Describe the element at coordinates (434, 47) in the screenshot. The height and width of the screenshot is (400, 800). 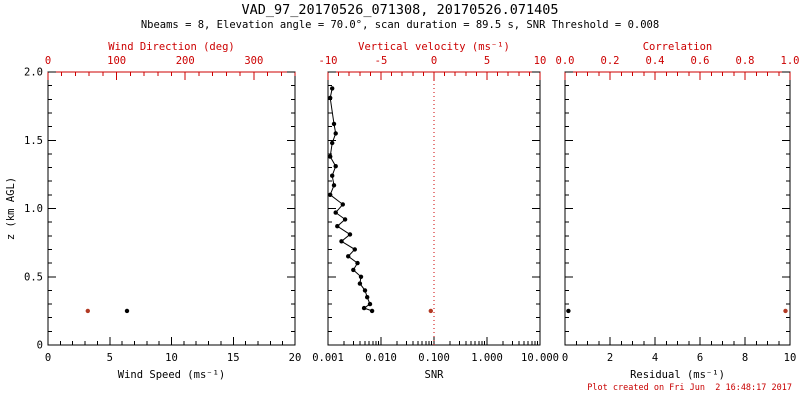
I see `top-axis-label: Vertical velocity (ms⁻¹)` at that location.